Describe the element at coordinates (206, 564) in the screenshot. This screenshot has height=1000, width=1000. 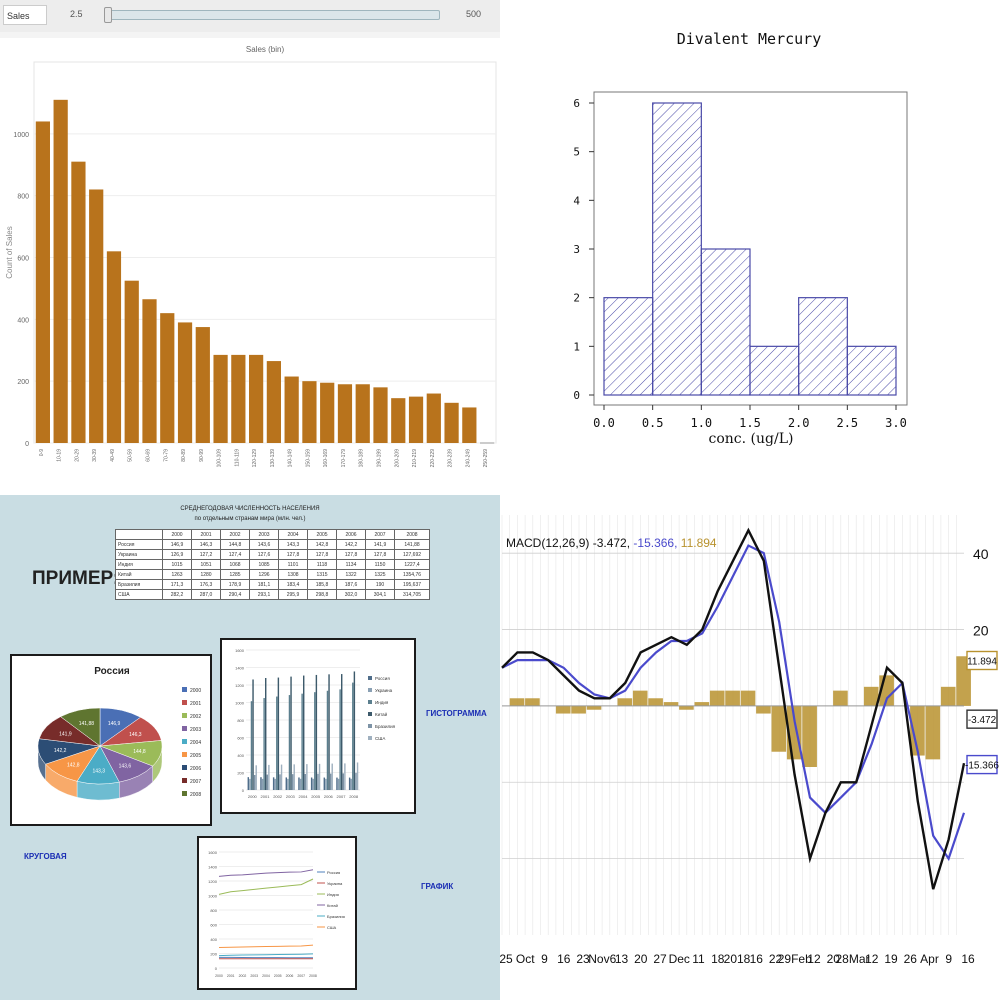
I see `table-cell: 1051` at that location.